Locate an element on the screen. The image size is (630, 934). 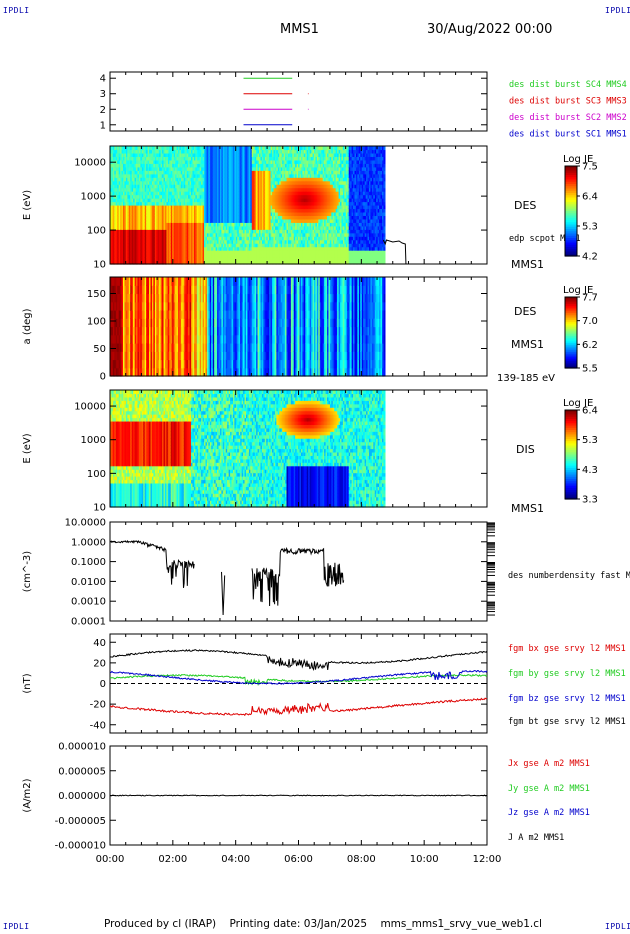
panel-1-ytick-label: 2 is located at coordinates (103, 110).